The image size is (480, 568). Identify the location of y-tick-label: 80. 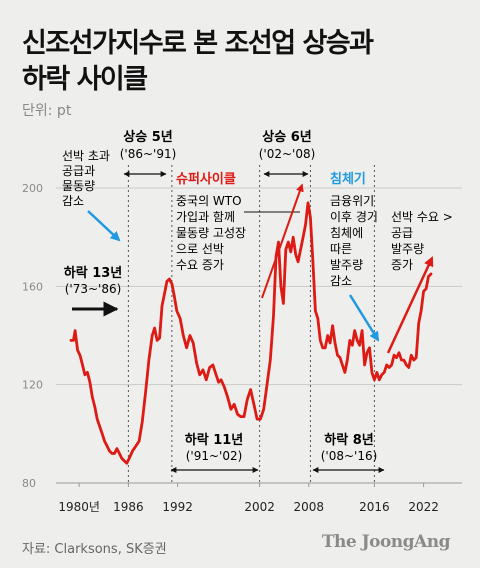
(29, 483).